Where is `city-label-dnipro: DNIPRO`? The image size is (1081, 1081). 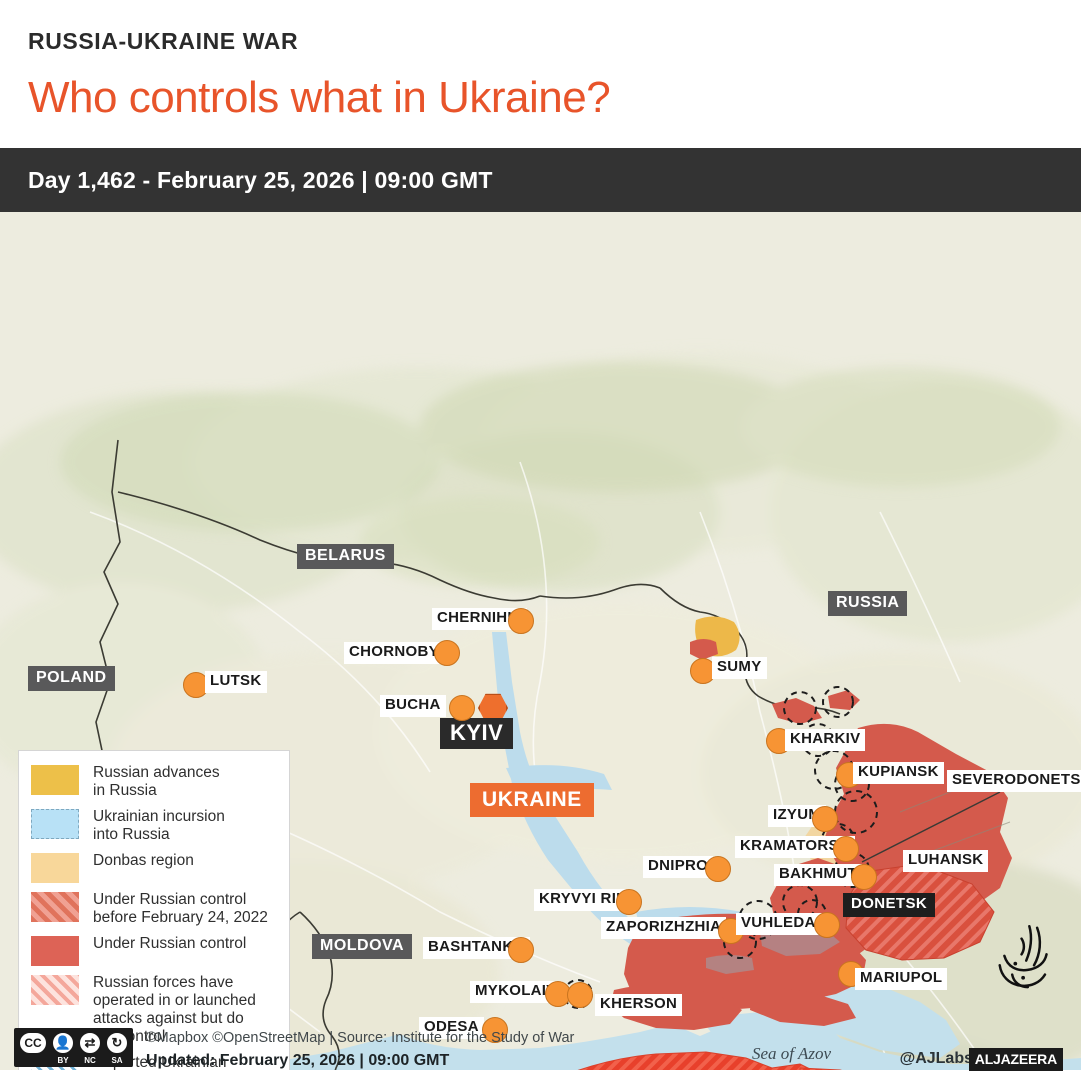
city-label-dnipro: DNIPRO is located at coordinates (678, 867).